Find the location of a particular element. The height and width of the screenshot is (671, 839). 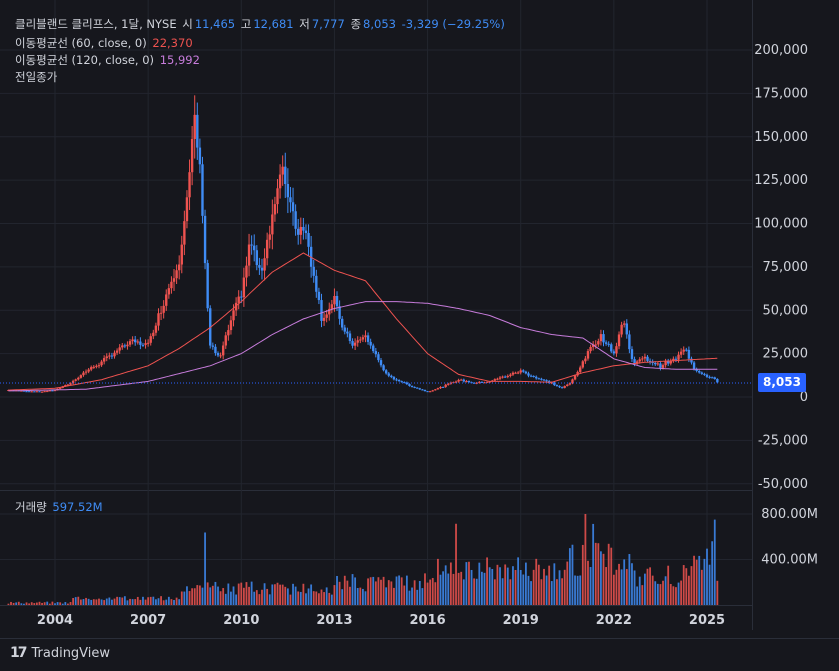

price-tick-label: 200,000 is located at coordinates (781, 50).